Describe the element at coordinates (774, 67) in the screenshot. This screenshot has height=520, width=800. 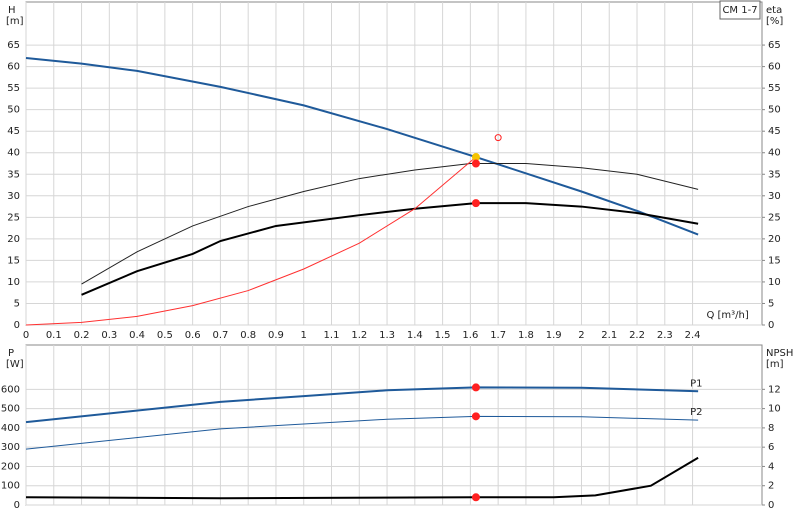
I see `y2-tick-label: 60` at that location.